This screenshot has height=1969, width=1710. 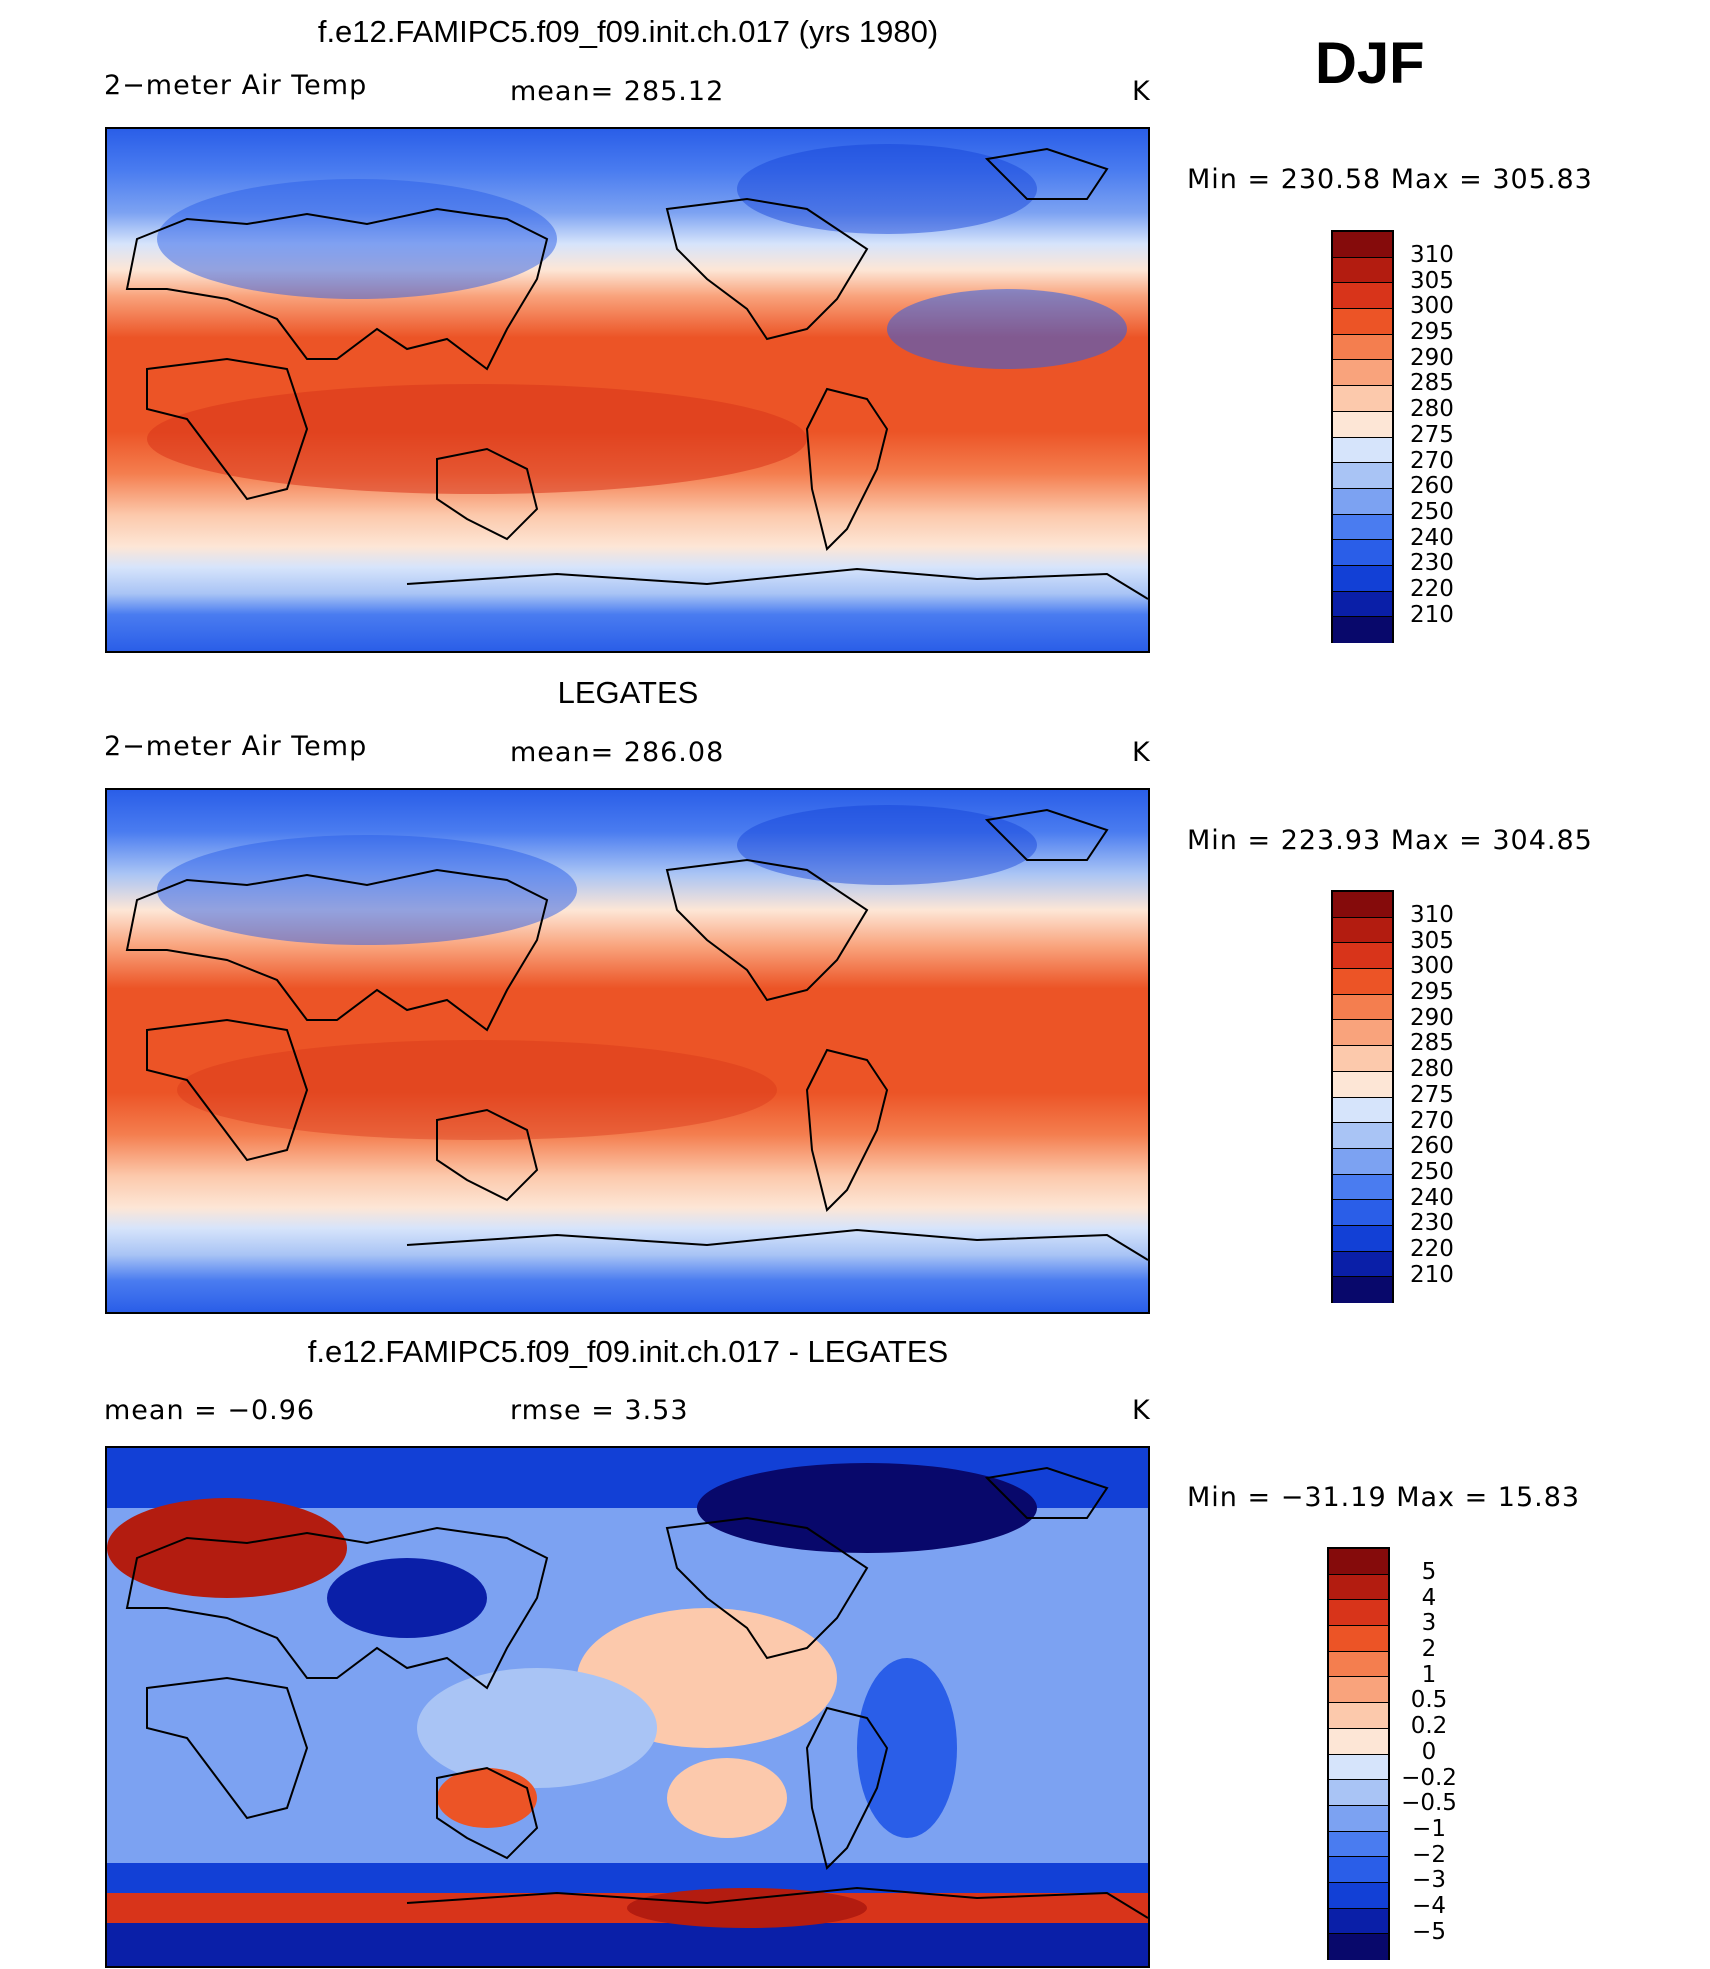 I want to click on season-label: DJF, so click(x=1370, y=63).